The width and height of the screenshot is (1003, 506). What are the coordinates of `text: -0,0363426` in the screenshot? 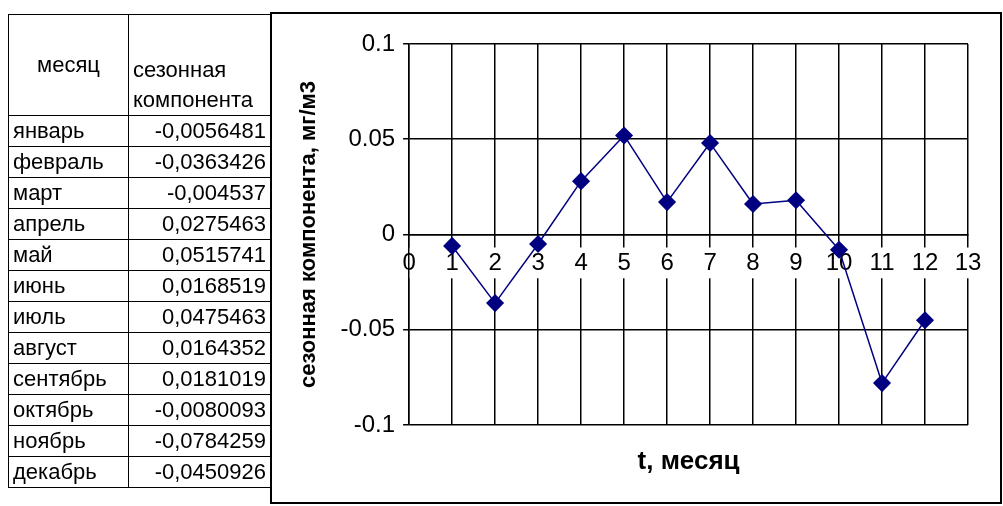 It's located at (199, 162).